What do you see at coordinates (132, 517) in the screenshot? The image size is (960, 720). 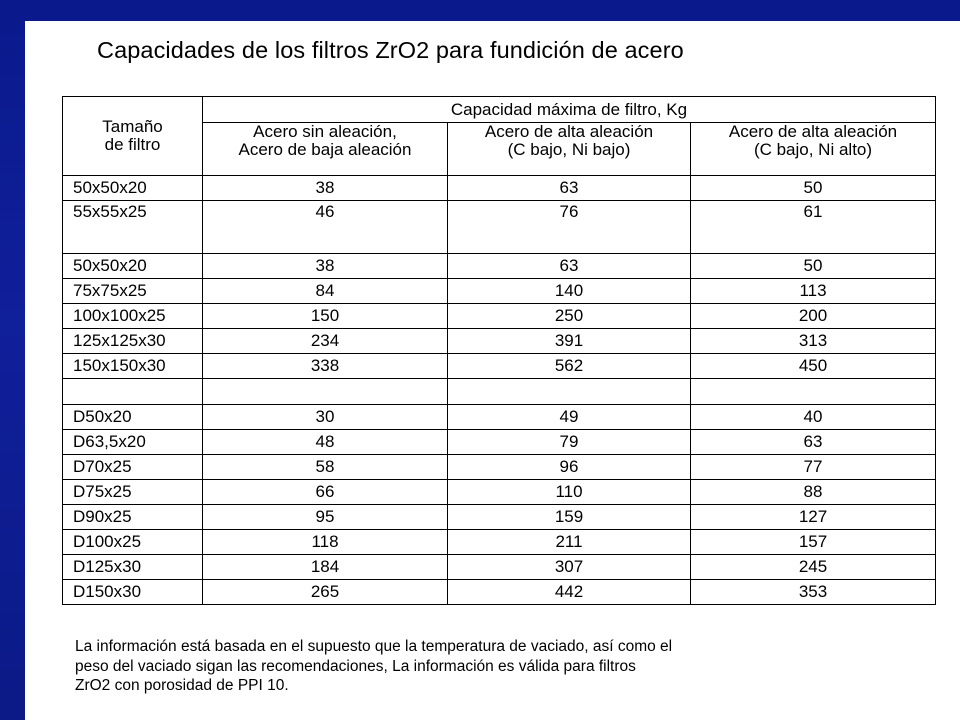 I see `filter-size-cell: D90x25` at bounding box center [132, 517].